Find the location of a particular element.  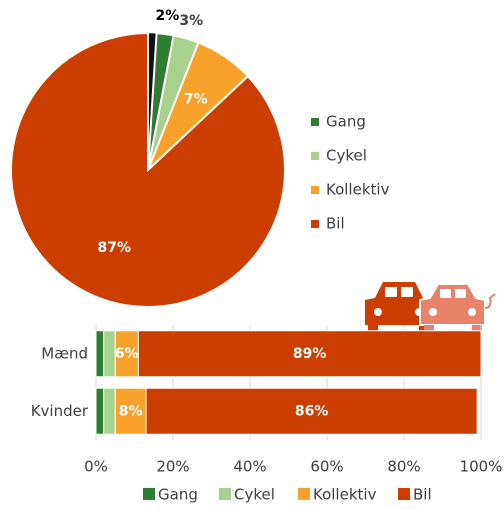

x-tick-label: 80% is located at coordinates (403, 467).